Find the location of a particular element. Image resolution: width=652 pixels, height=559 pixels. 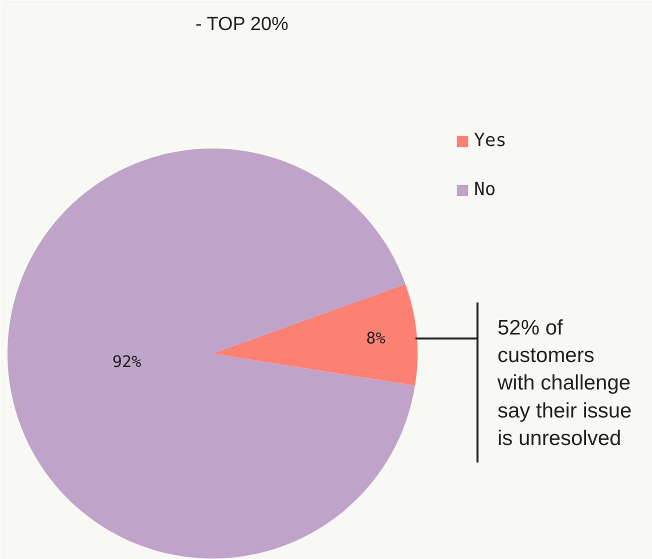

data-label: 8% is located at coordinates (376, 338).